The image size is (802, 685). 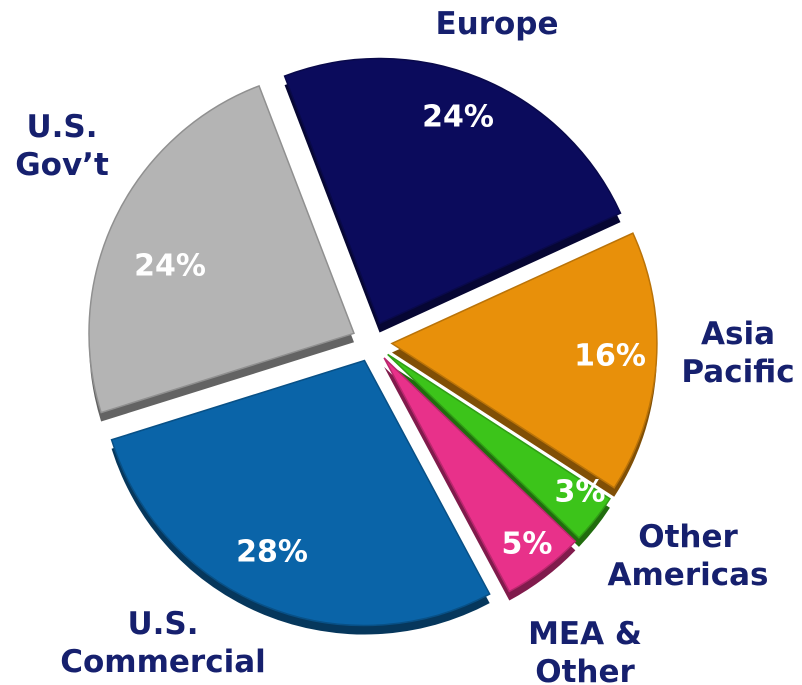 What do you see at coordinates (585, 634) in the screenshot?
I see `category-label-line: MEA &` at bounding box center [585, 634].